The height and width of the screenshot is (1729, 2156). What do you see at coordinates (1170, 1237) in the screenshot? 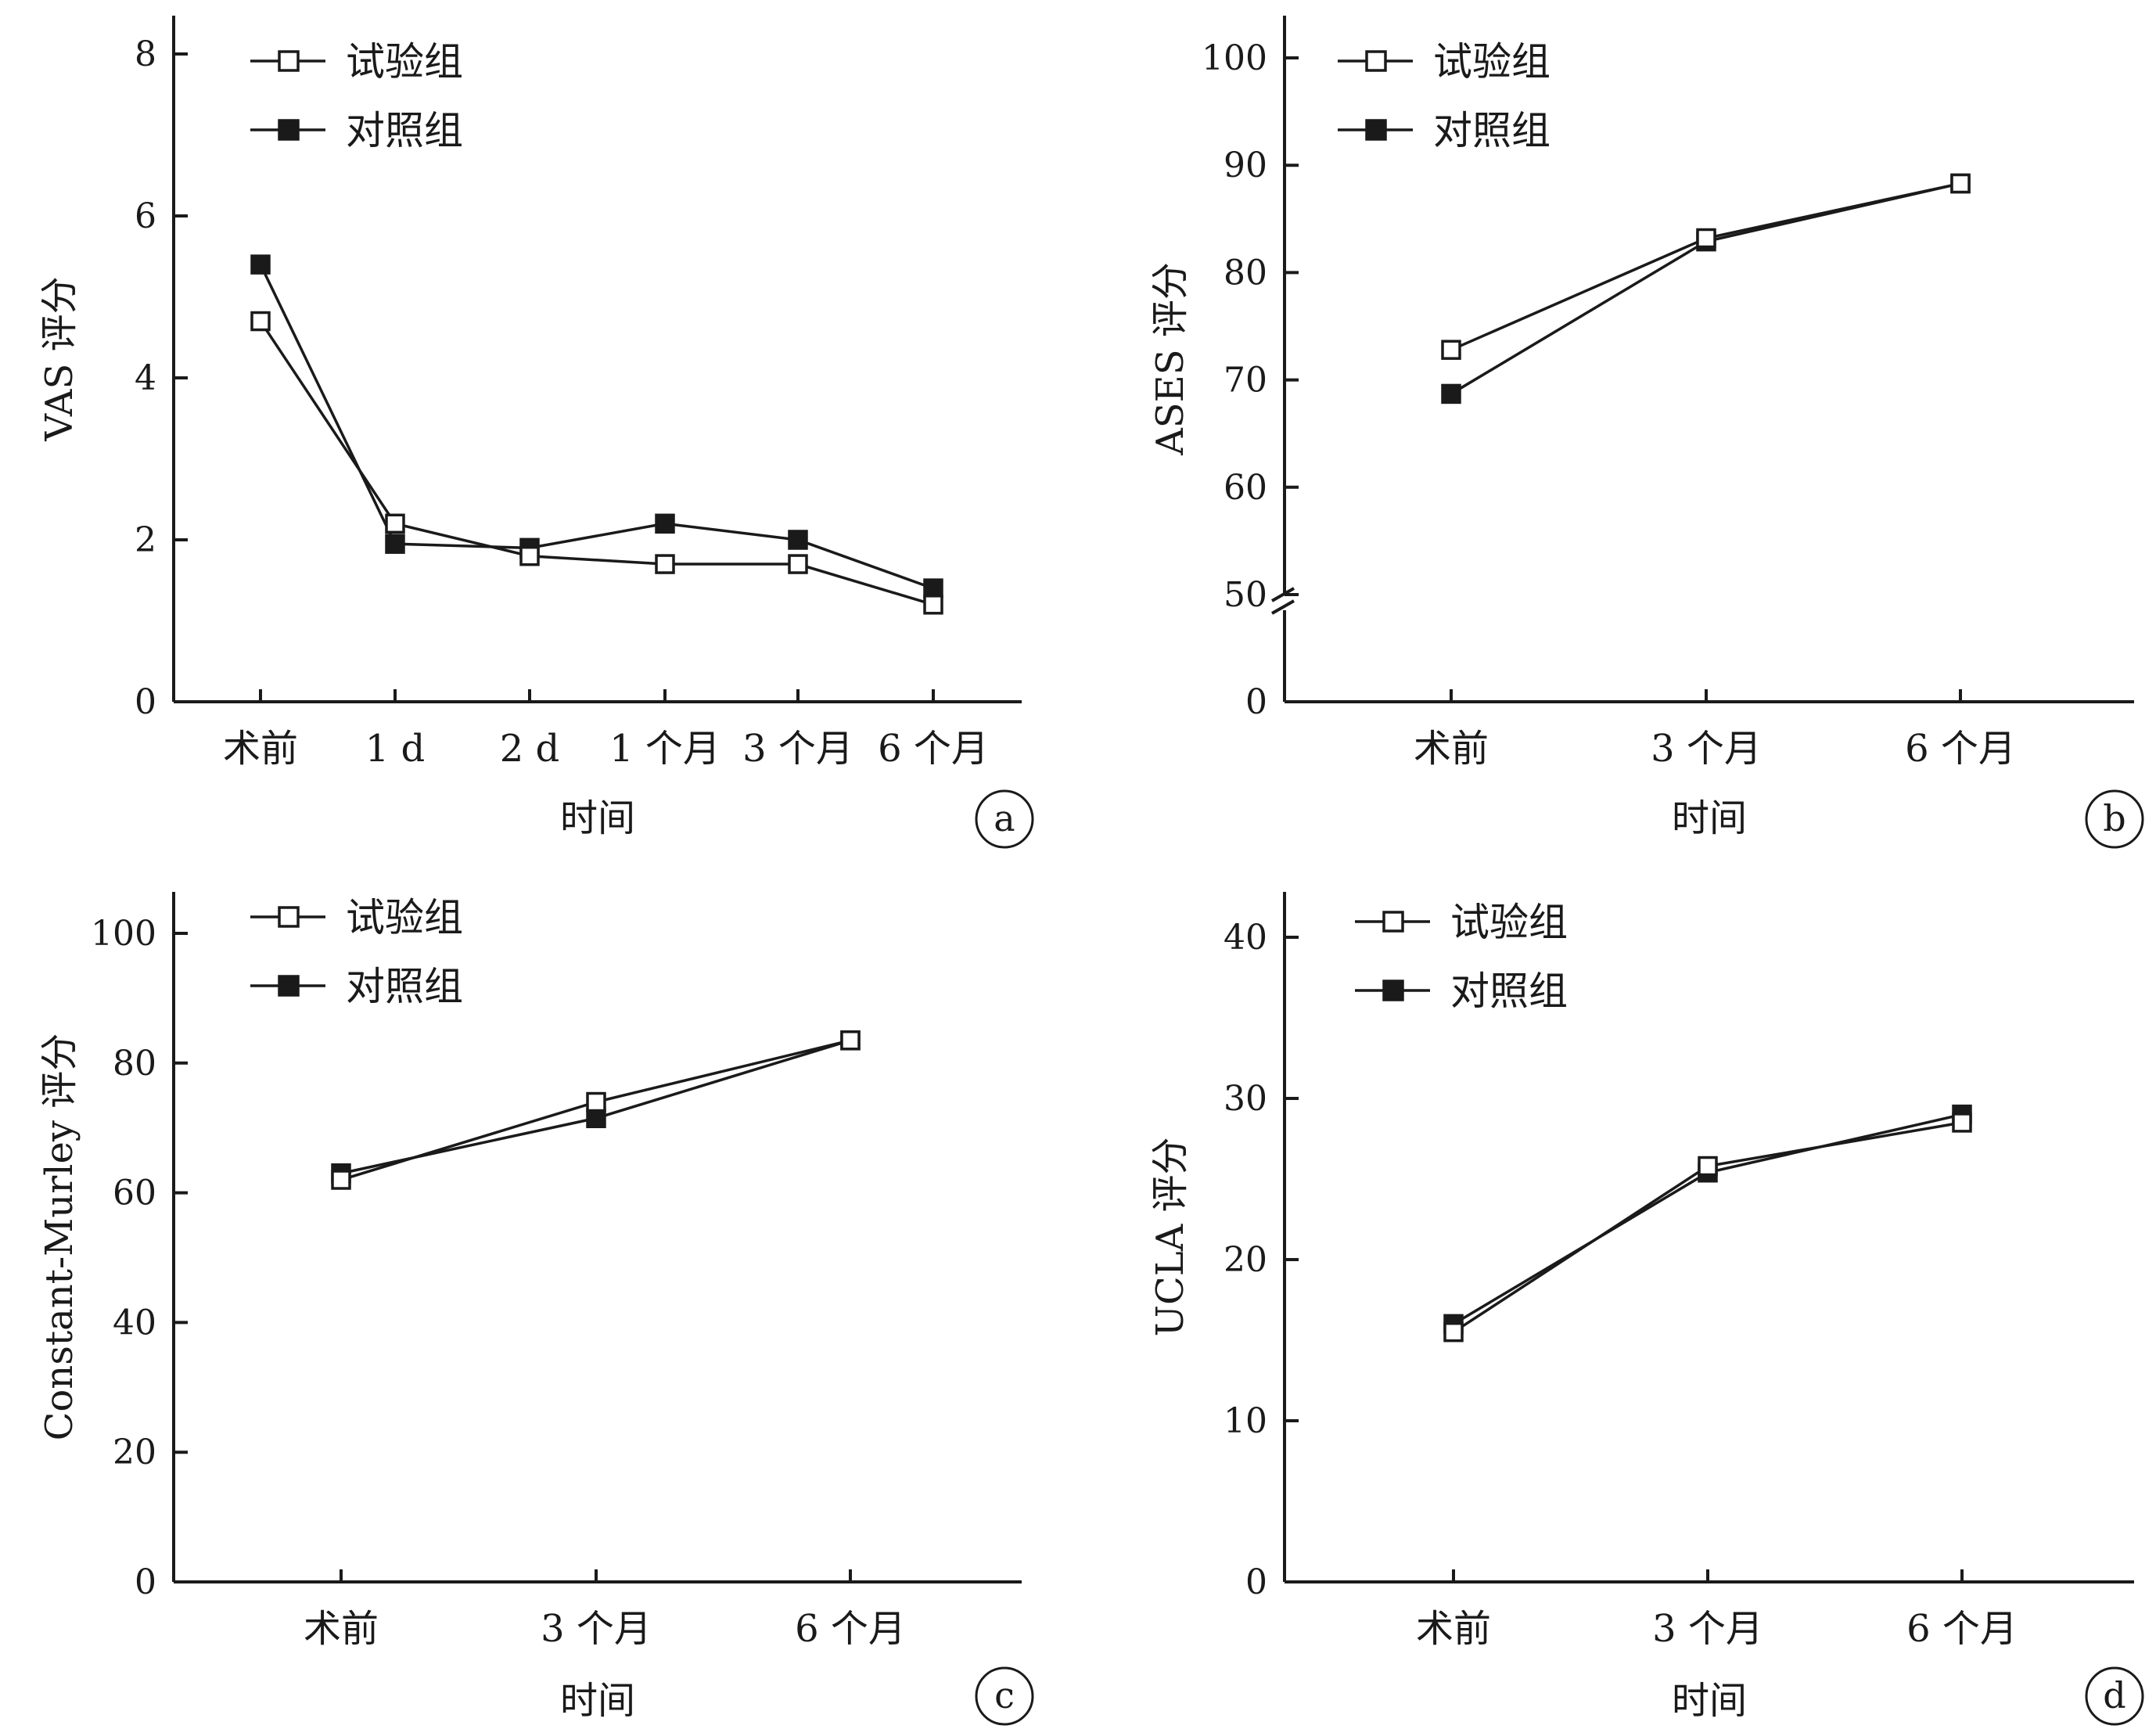
I see `y-axis-title: UCLA 评分` at bounding box center [1170, 1237].